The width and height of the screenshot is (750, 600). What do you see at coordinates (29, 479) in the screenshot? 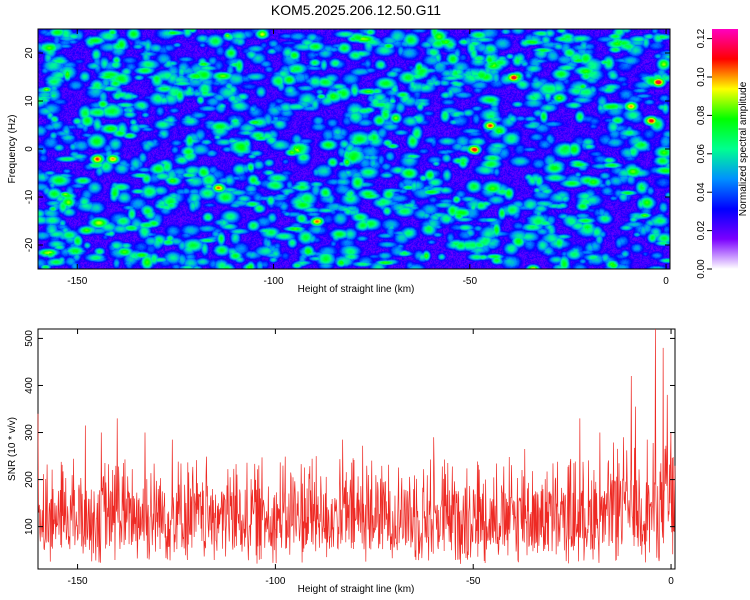
I see `snr-y-tick-label: 200` at bounding box center [29, 479].